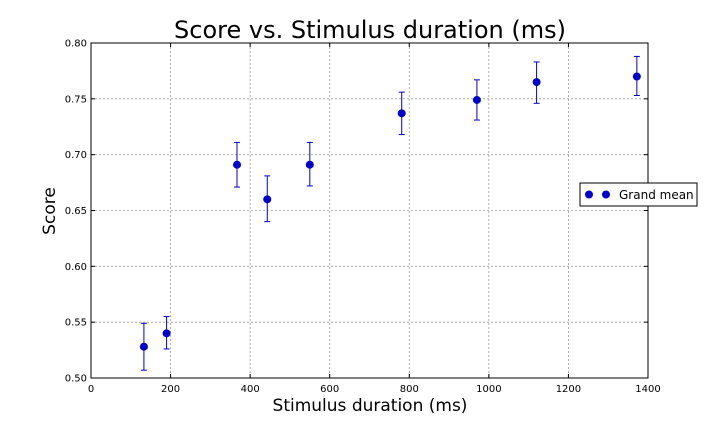  What do you see at coordinates (76, 44) in the screenshot?
I see `y-tick-label: 0.80` at bounding box center [76, 44].